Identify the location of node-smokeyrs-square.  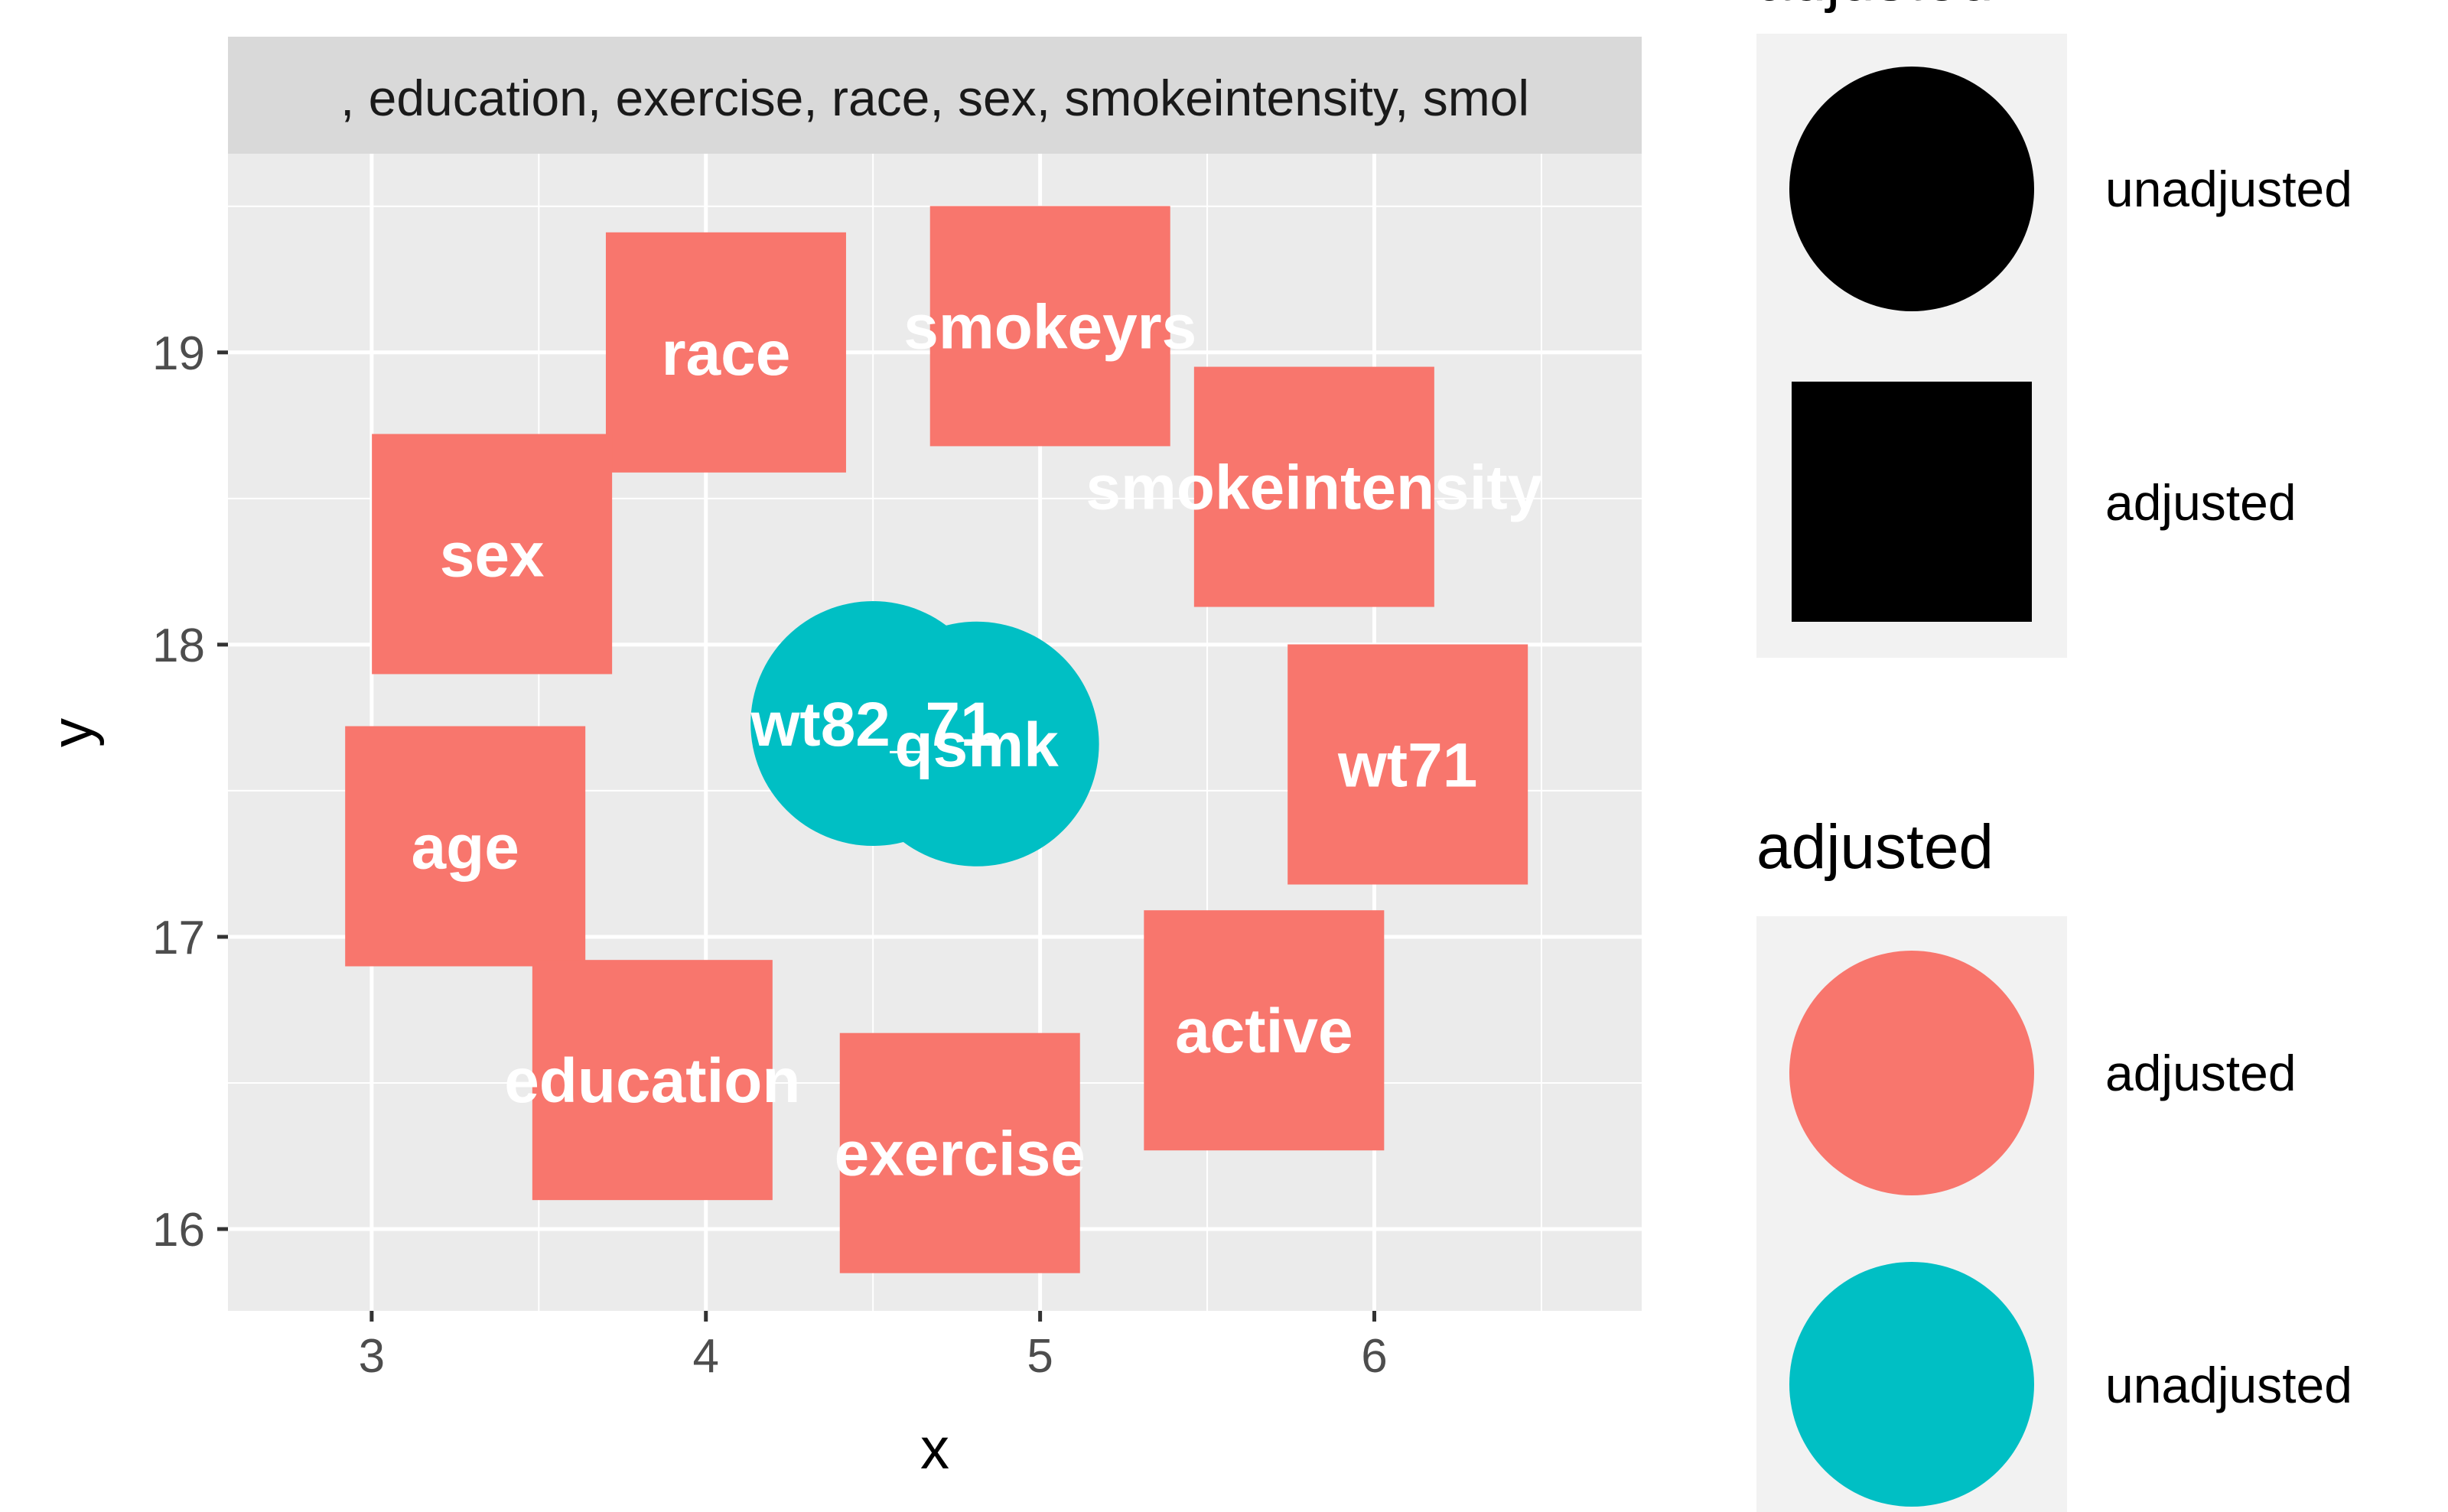
(1049, 326).